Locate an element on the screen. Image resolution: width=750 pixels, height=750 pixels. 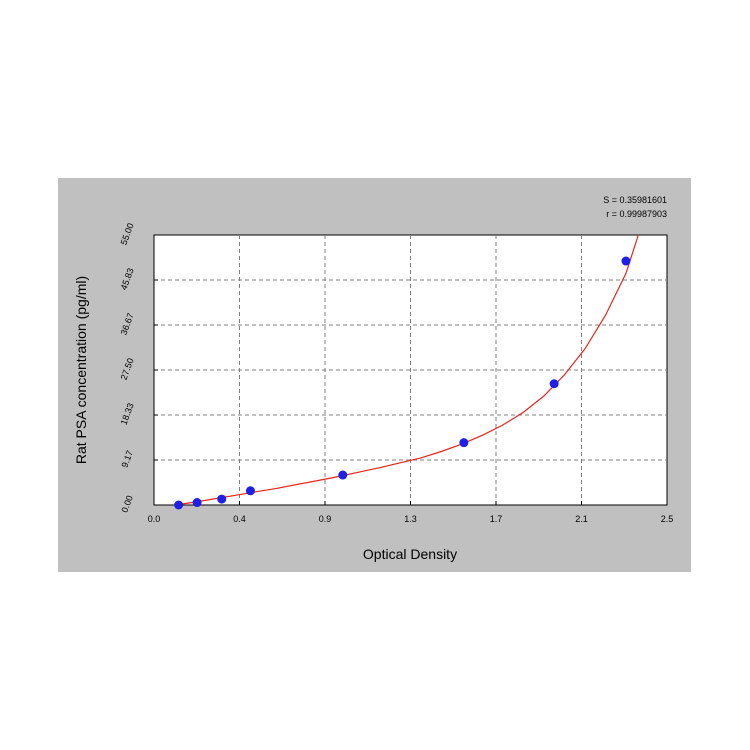
y-tick-label: 18.33 is located at coordinates (127, 414).